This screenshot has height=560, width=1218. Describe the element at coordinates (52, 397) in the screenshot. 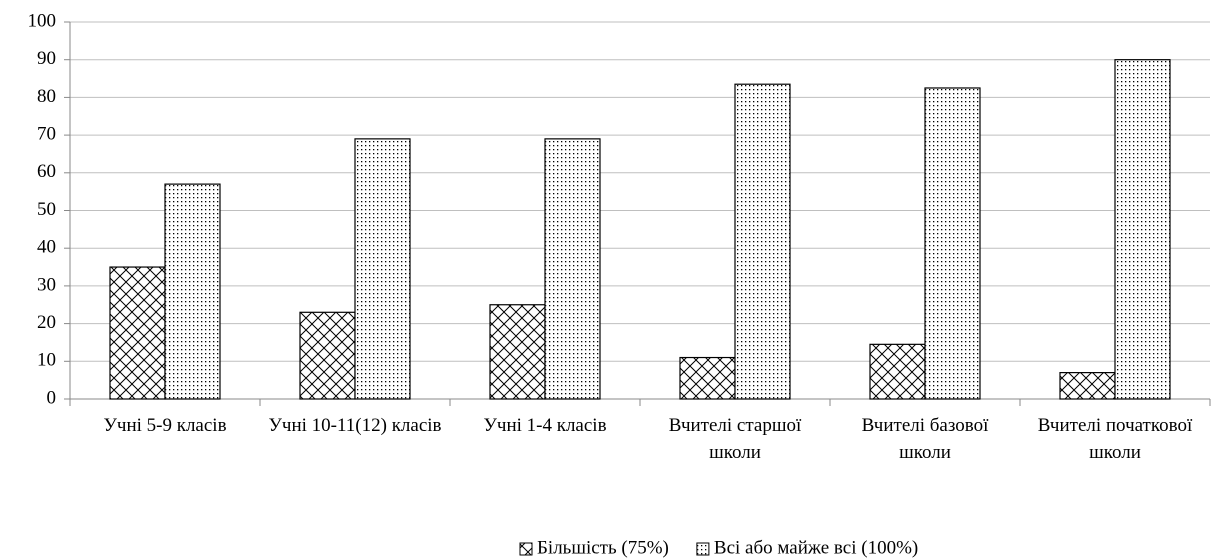

I see `y-tick-label: 0` at that location.